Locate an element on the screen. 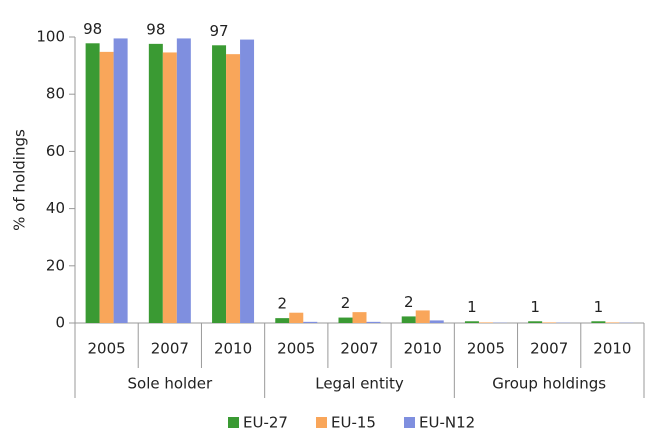  y-tick-label: 20 is located at coordinates (55, 265).